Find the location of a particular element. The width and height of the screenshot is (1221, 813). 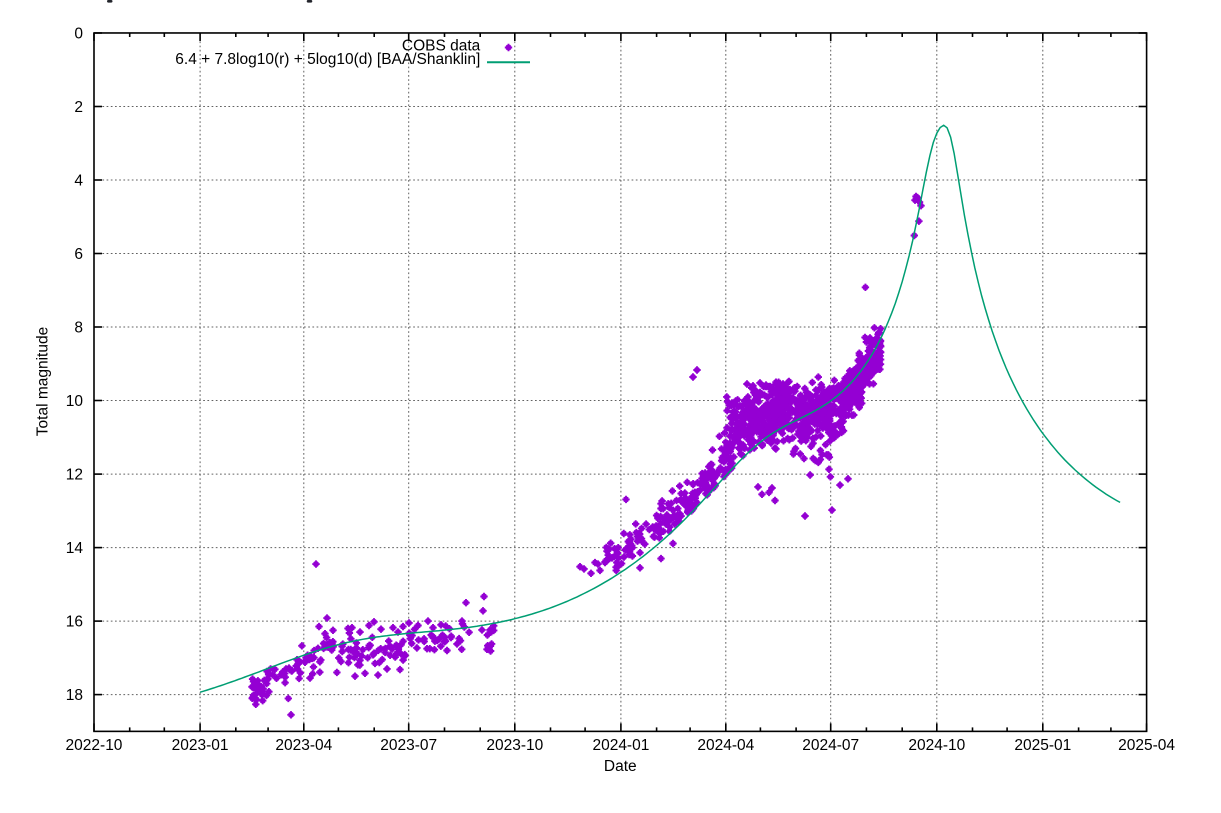

svg-text: 2024-01 is located at coordinates (620, 745).